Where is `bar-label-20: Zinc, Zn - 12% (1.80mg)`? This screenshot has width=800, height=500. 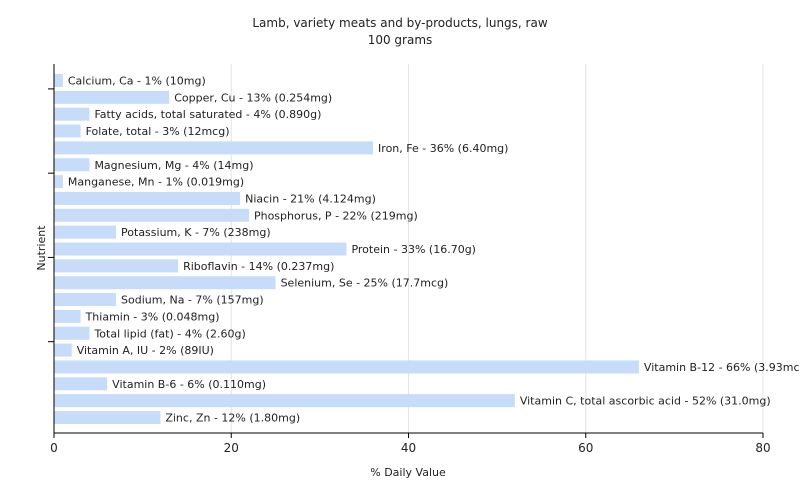
bar-label-20: Zinc, Zn - 12% (1.80mg) is located at coordinates (232, 418).